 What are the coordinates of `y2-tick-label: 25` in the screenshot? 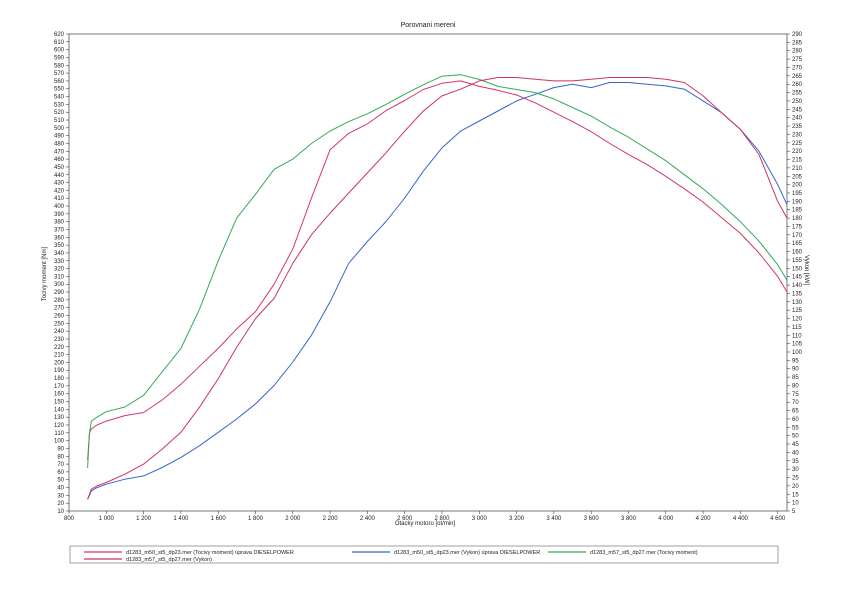 It's located at (795, 479).